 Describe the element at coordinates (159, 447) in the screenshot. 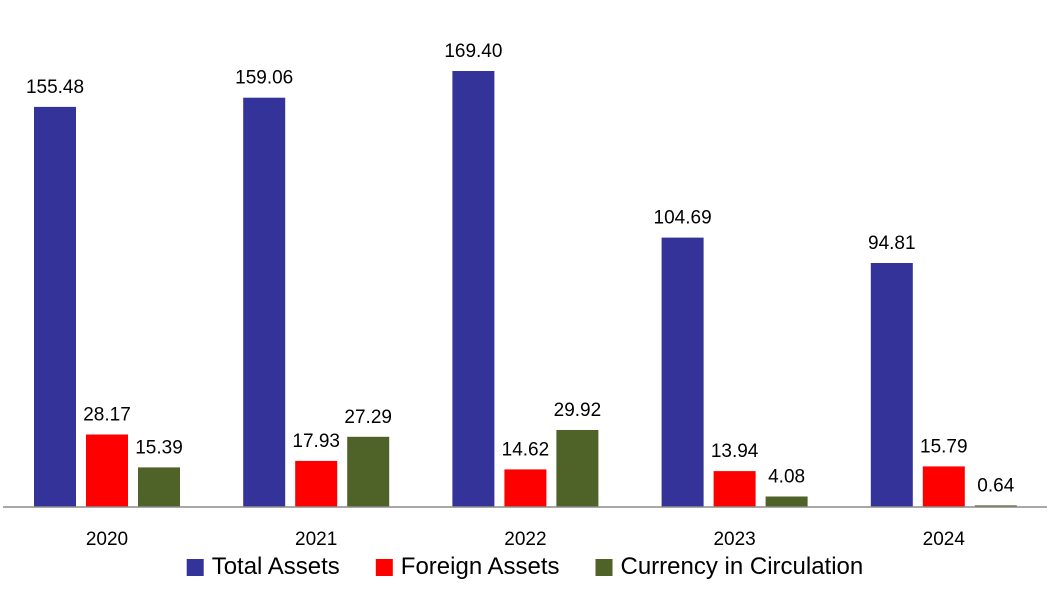

I see `data-label-currency-in-circulation-2020: 15.39` at that location.